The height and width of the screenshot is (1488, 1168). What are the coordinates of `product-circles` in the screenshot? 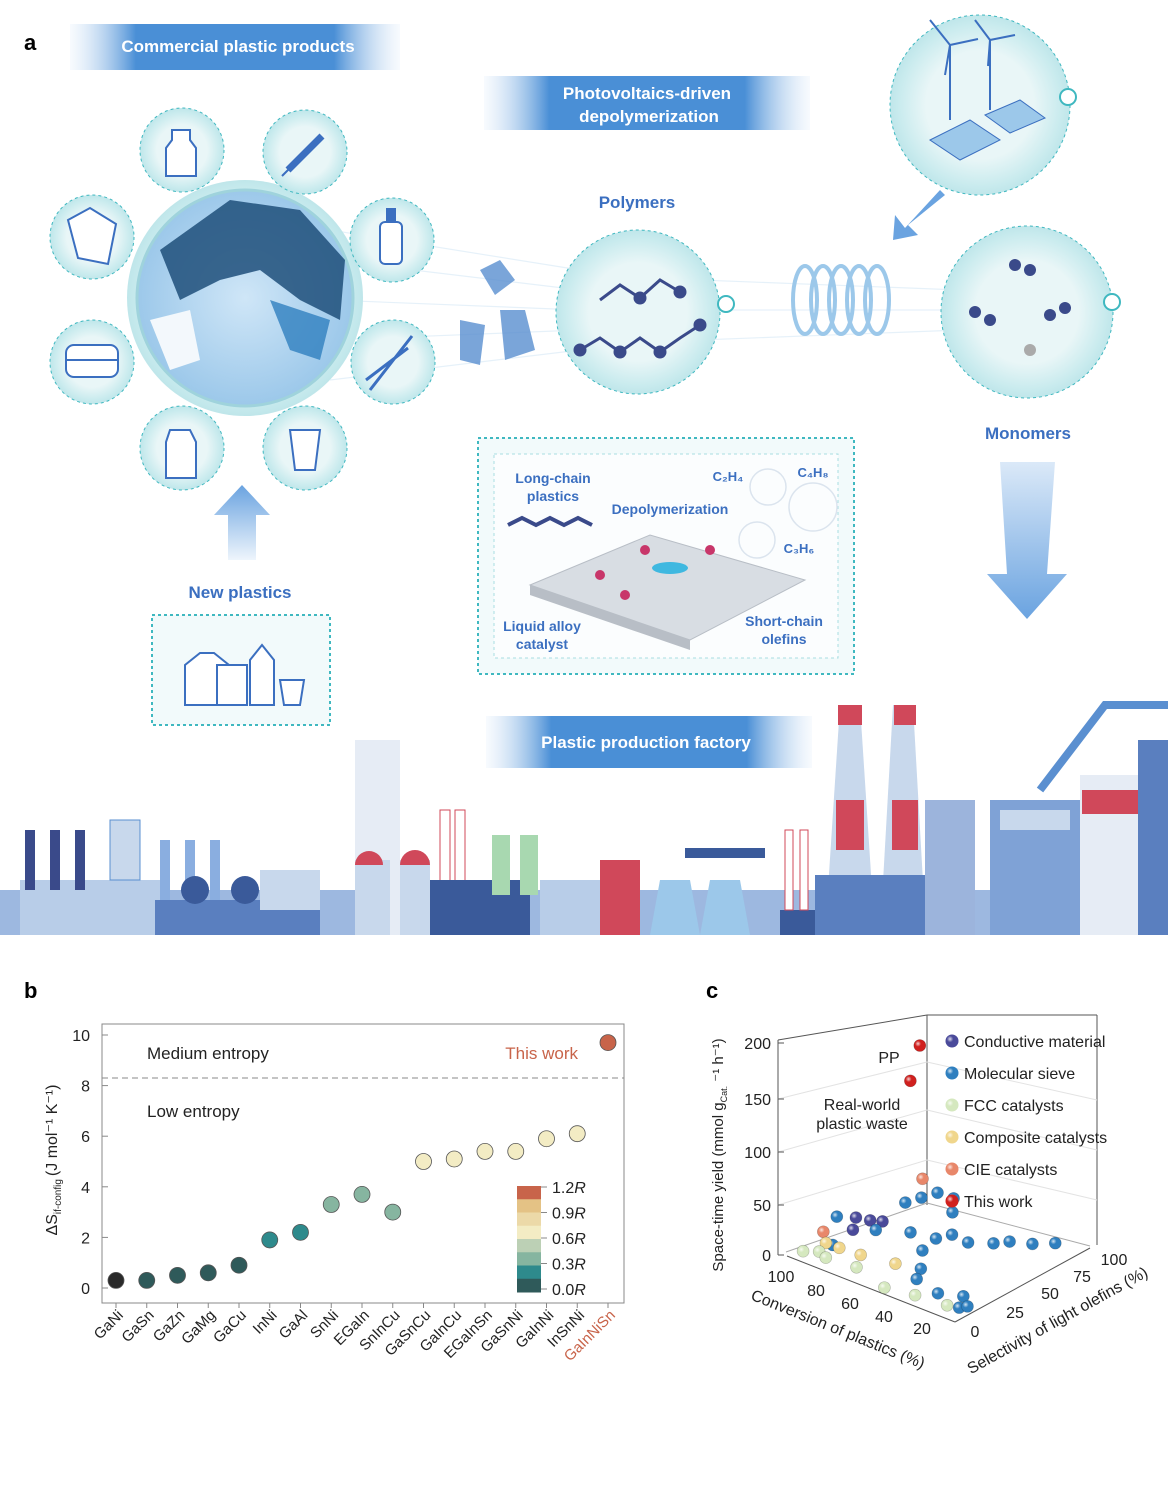 It's located at (242, 299).